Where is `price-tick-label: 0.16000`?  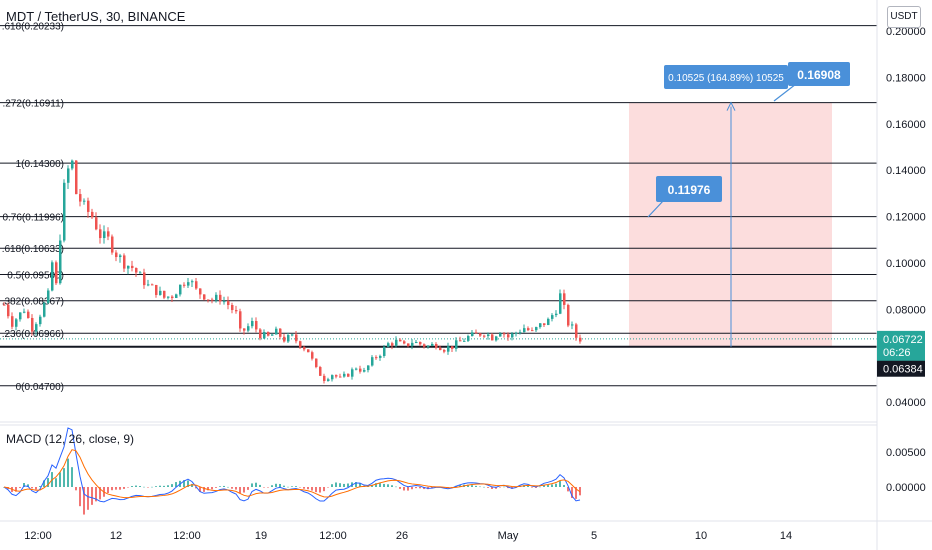 price-tick-label: 0.16000 is located at coordinates (906, 125).